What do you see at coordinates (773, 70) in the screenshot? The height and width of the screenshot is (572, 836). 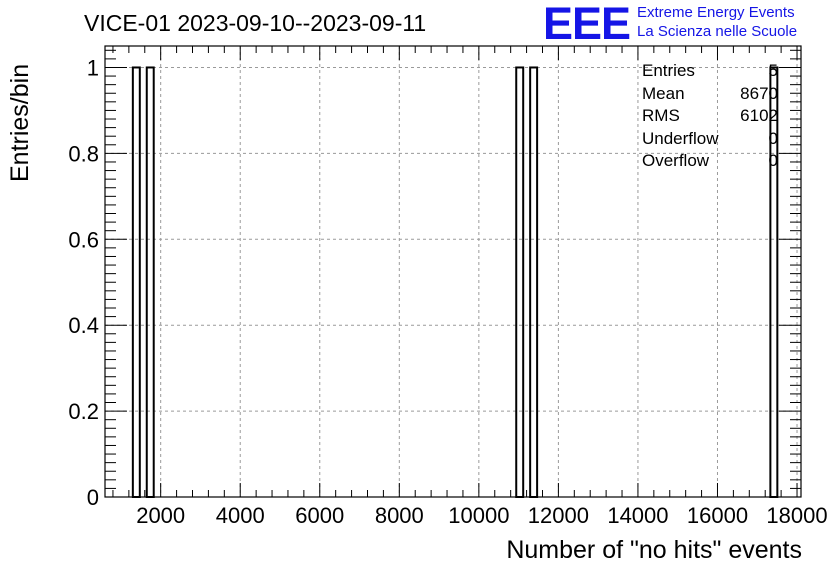 I see `stats-value: 5` at bounding box center [773, 70].